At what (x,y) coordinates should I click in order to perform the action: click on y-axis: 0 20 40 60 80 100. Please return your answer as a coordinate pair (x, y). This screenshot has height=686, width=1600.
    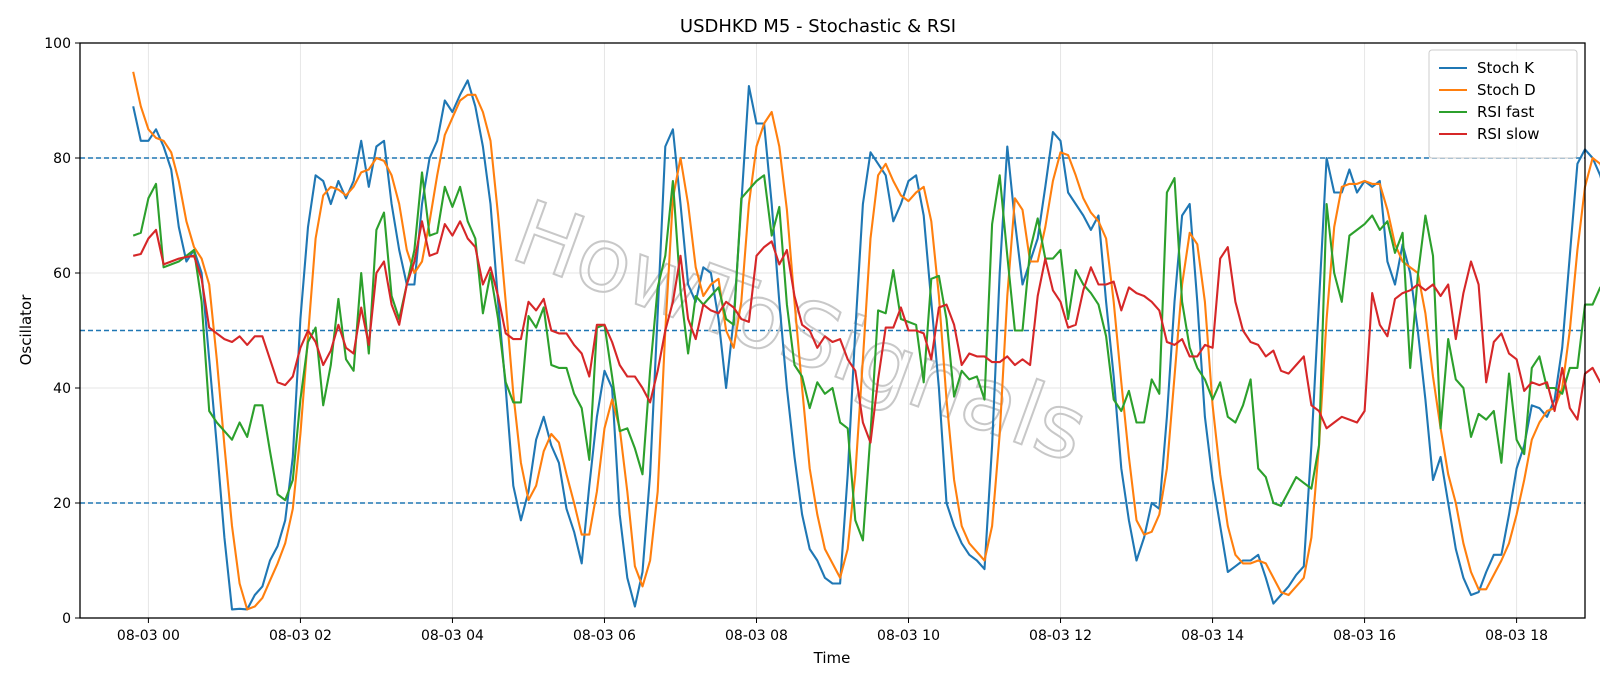
    Looking at the image, I should click on (62, 331).